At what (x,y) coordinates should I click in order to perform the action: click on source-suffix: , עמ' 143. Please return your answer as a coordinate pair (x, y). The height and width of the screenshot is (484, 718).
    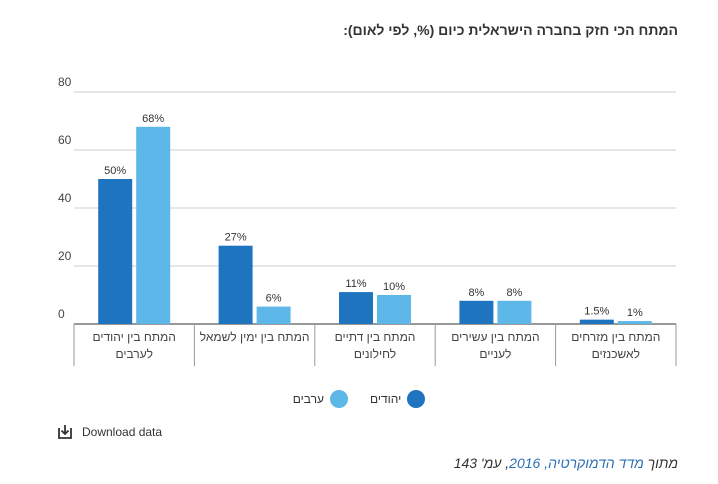
    Looking at the image, I should click on (481, 463).